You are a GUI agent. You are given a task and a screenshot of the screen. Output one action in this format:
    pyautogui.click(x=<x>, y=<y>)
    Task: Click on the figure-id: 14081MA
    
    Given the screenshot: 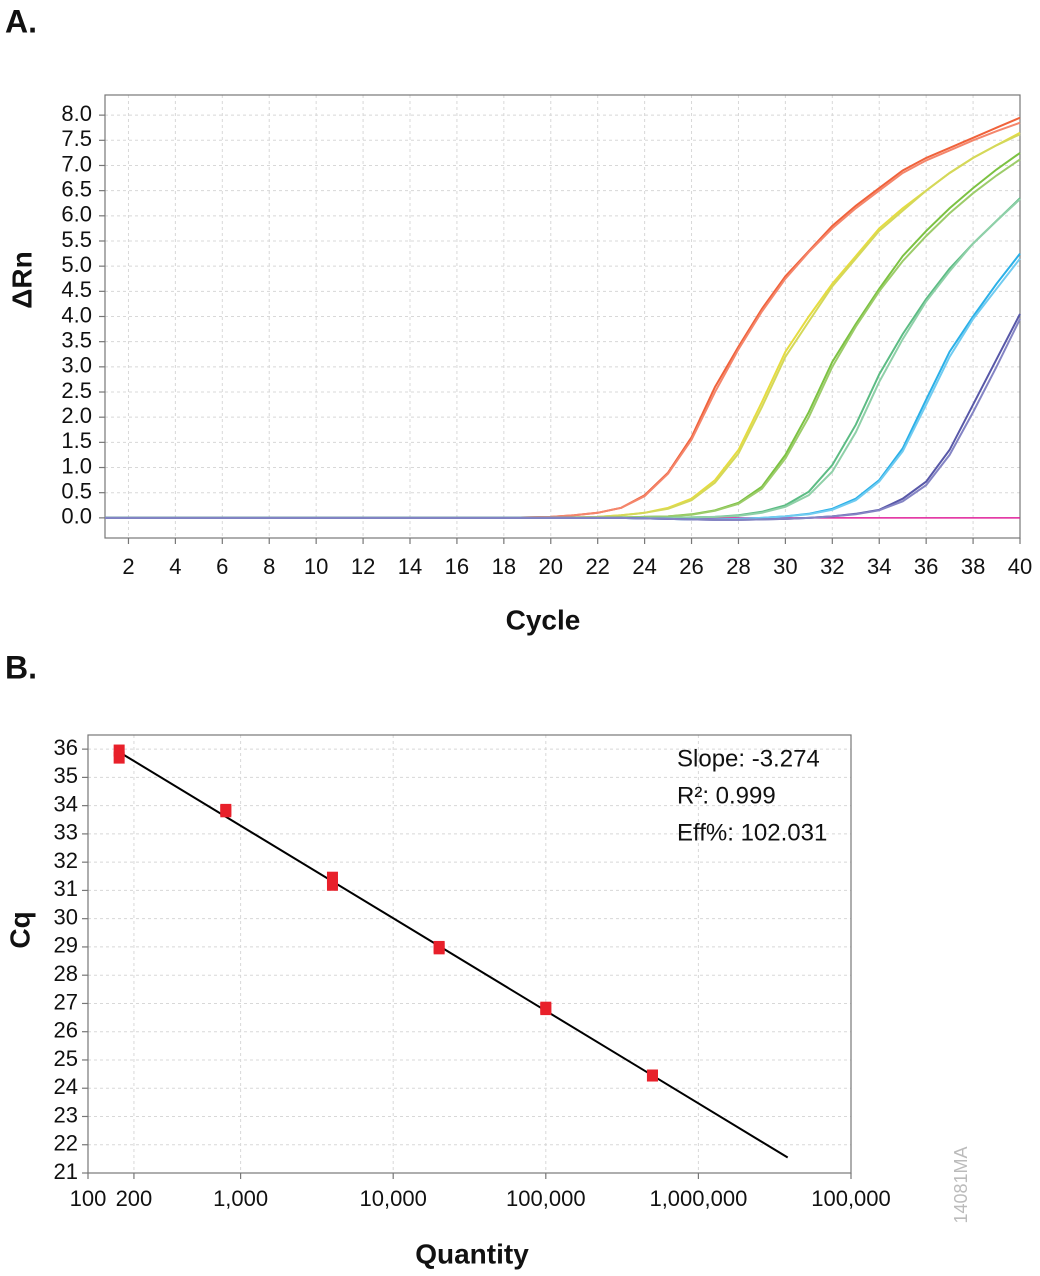 What is the action you would take?
    pyautogui.click(x=961, y=1184)
    